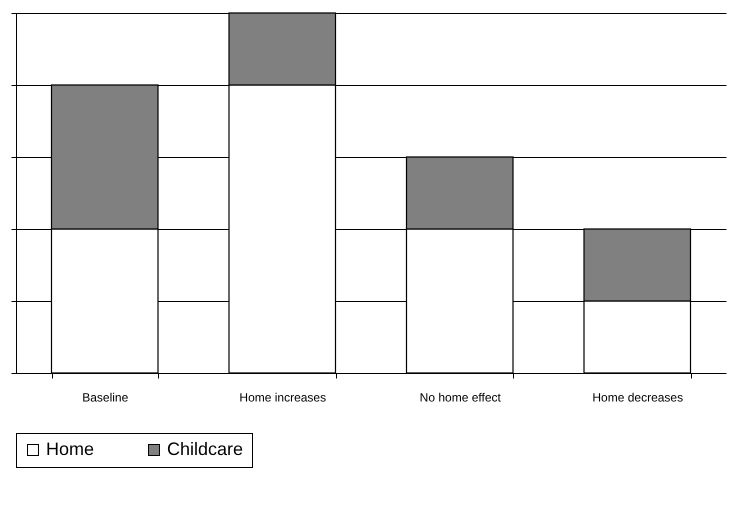 The width and height of the screenshot is (754, 512). Describe the element at coordinates (205, 449) in the screenshot. I see `legend-label: Childcare` at that location.